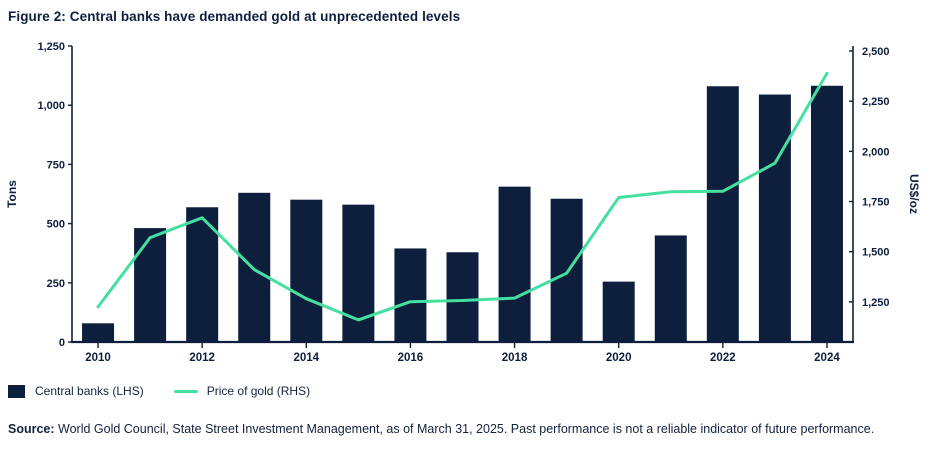 The height and width of the screenshot is (468, 936). Describe the element at coordinates (89, 391) in the screenshot. I see `legend-label-central-banks: Central banks (LHS)` at that location.